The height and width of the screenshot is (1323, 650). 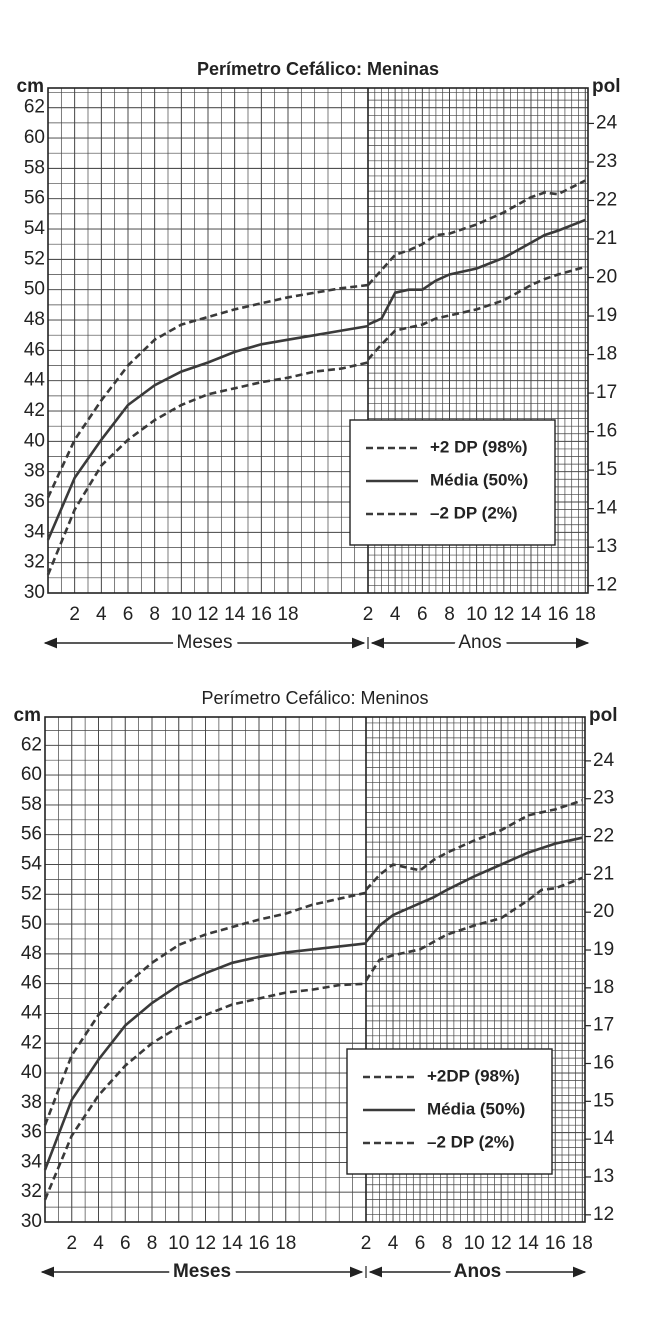 What do you see at coordinates (603, 987) in the screenshot?
I see `y2-tick-label: 18` at bounding box center [603, 987].